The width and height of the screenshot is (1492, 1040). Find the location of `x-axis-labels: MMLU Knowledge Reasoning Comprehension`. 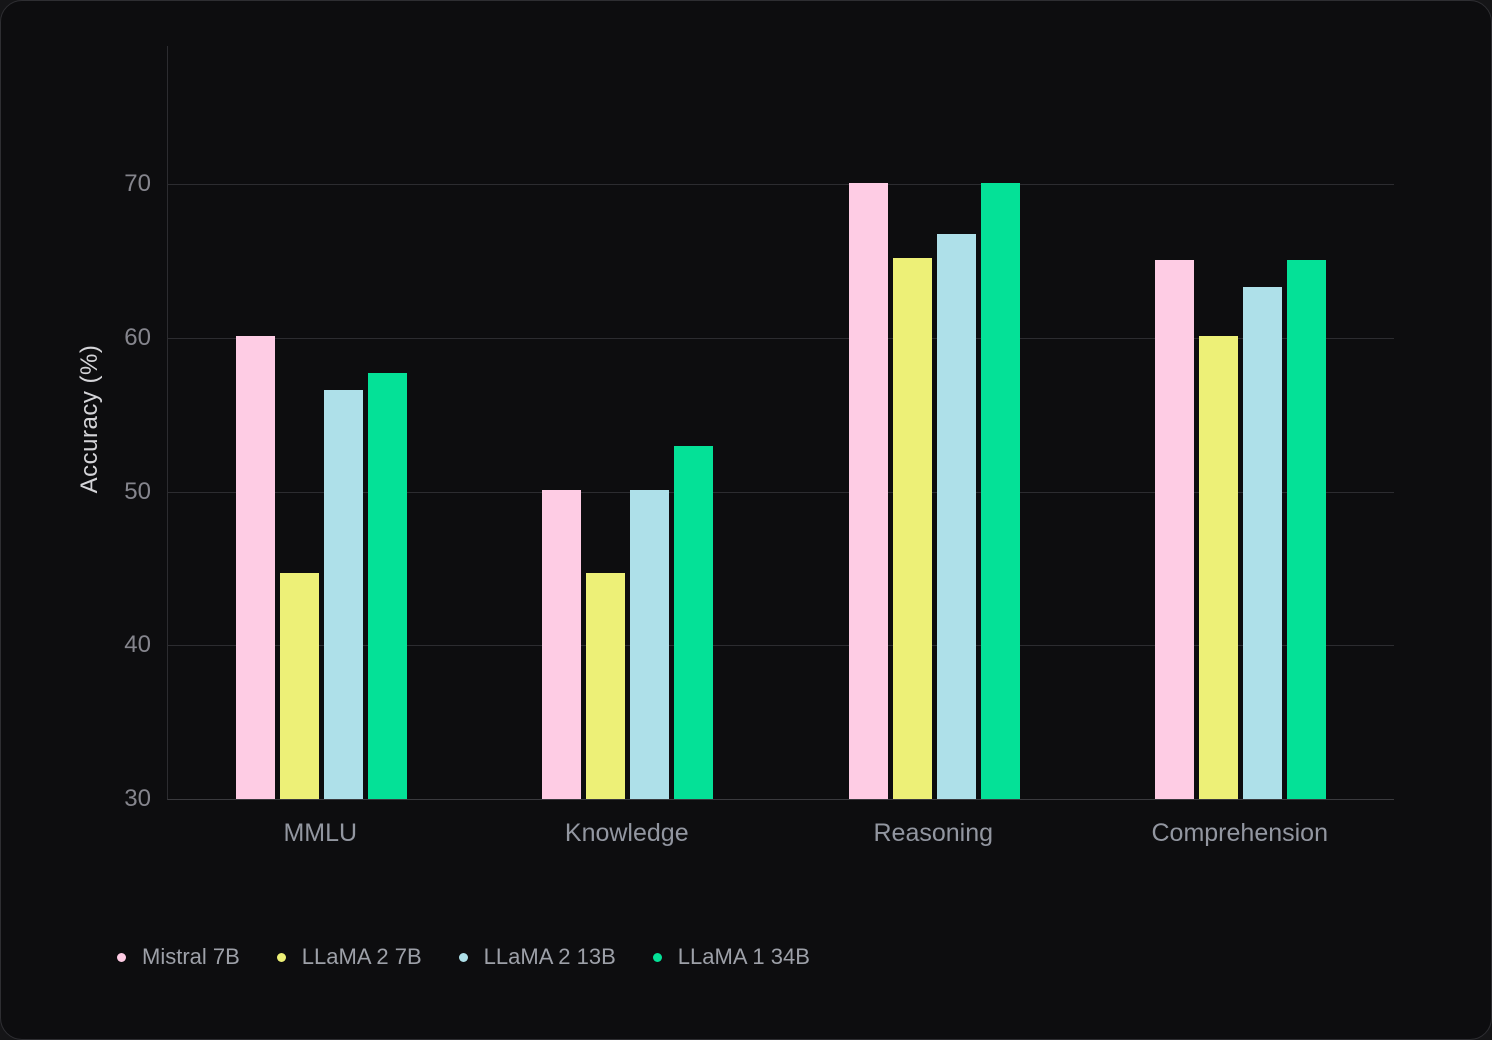

x-axis-labels: MMLU Knowledge Reasoning Comprehension is located at coordinates (780, 833).